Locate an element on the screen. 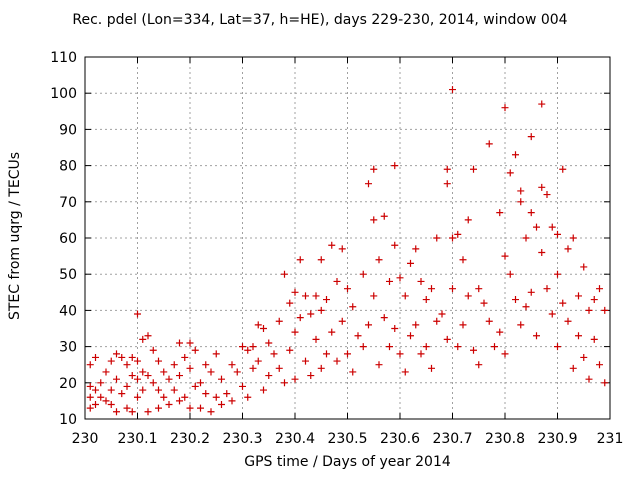 The height and width of the screenshot is (480, 640). x-axis-label: GPS time / Days of year 2014 is located at coordinates (347, 462).